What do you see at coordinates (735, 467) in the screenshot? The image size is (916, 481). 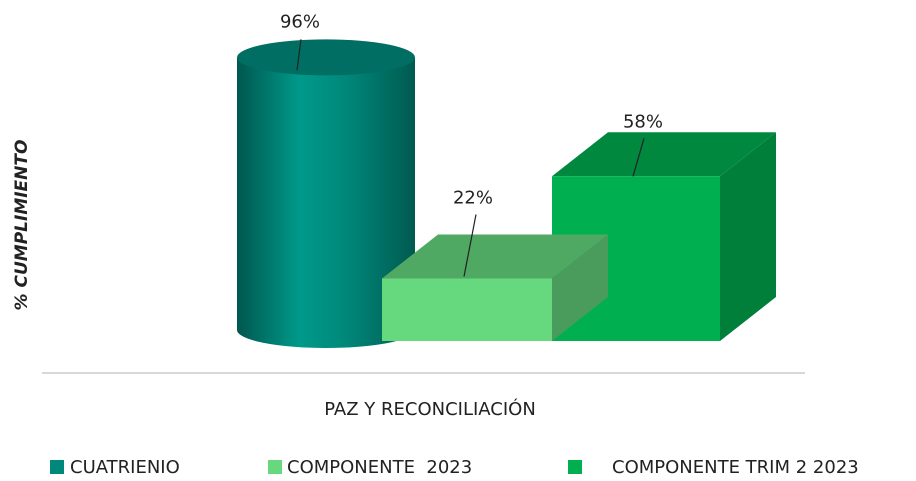 I see `legend-label: COMPONENTE TRIM 2 2023` at bounding box center [735, 467].